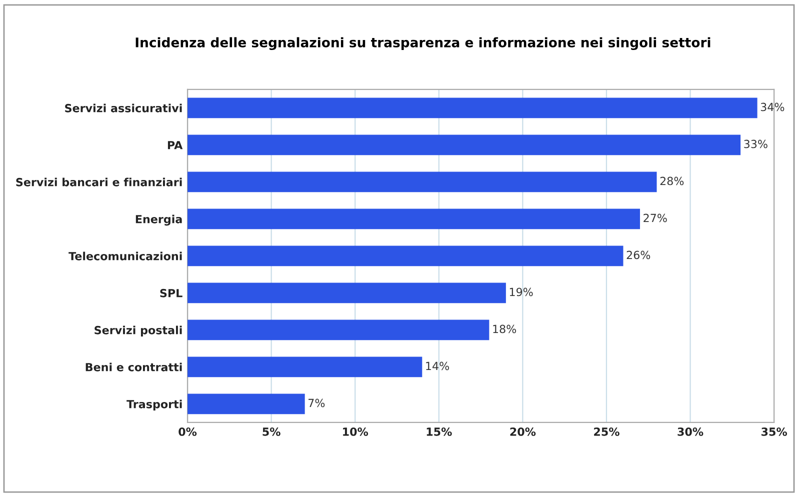  I want to click on data-label: 7%, so click(316, 403).